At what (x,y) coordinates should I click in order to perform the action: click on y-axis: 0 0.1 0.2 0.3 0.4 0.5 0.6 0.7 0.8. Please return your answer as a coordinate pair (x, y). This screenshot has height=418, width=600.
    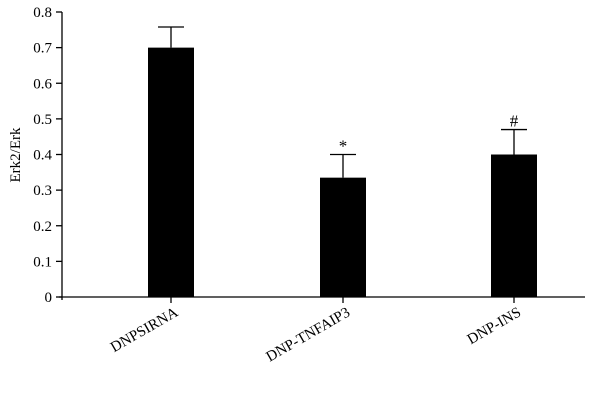
    Looking at the image, I should click on (48, 155).